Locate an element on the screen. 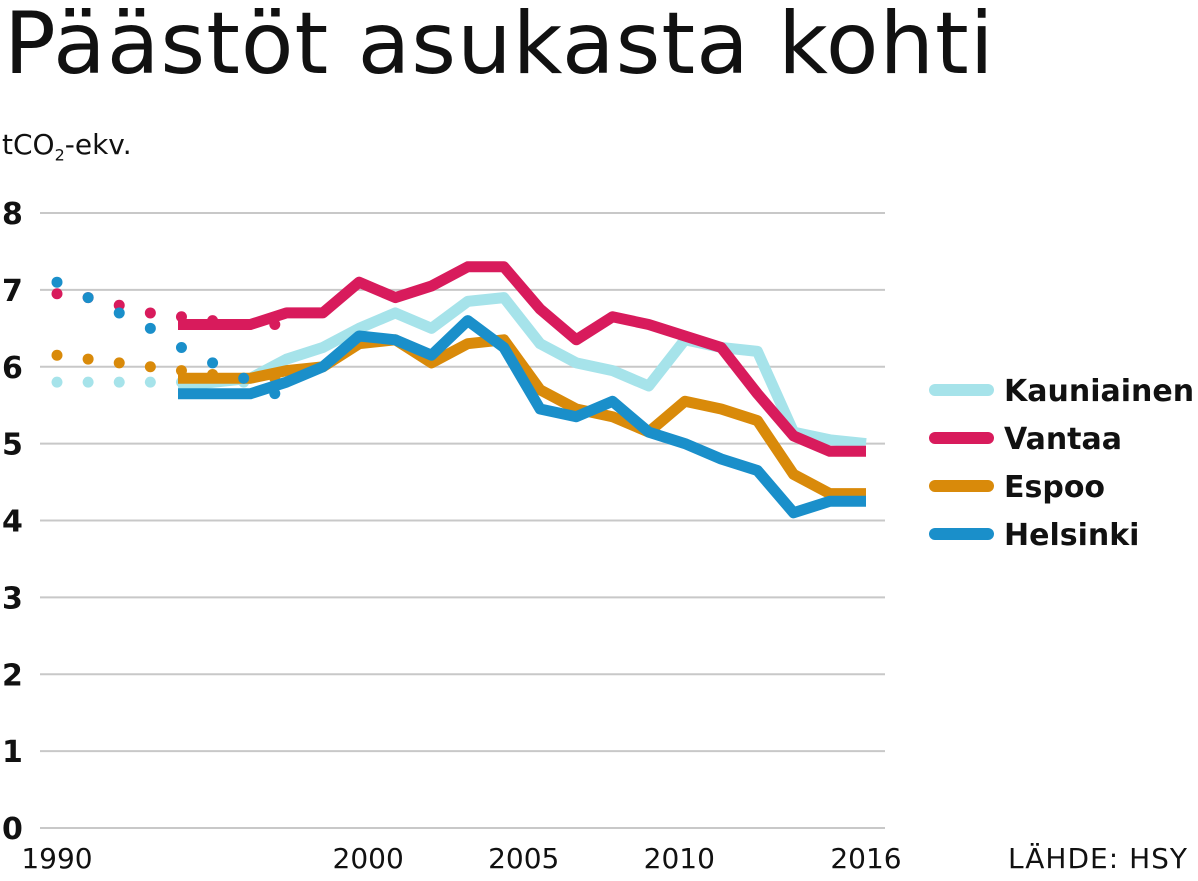  point-espoo-1990 is located at coordinates (57, 355).